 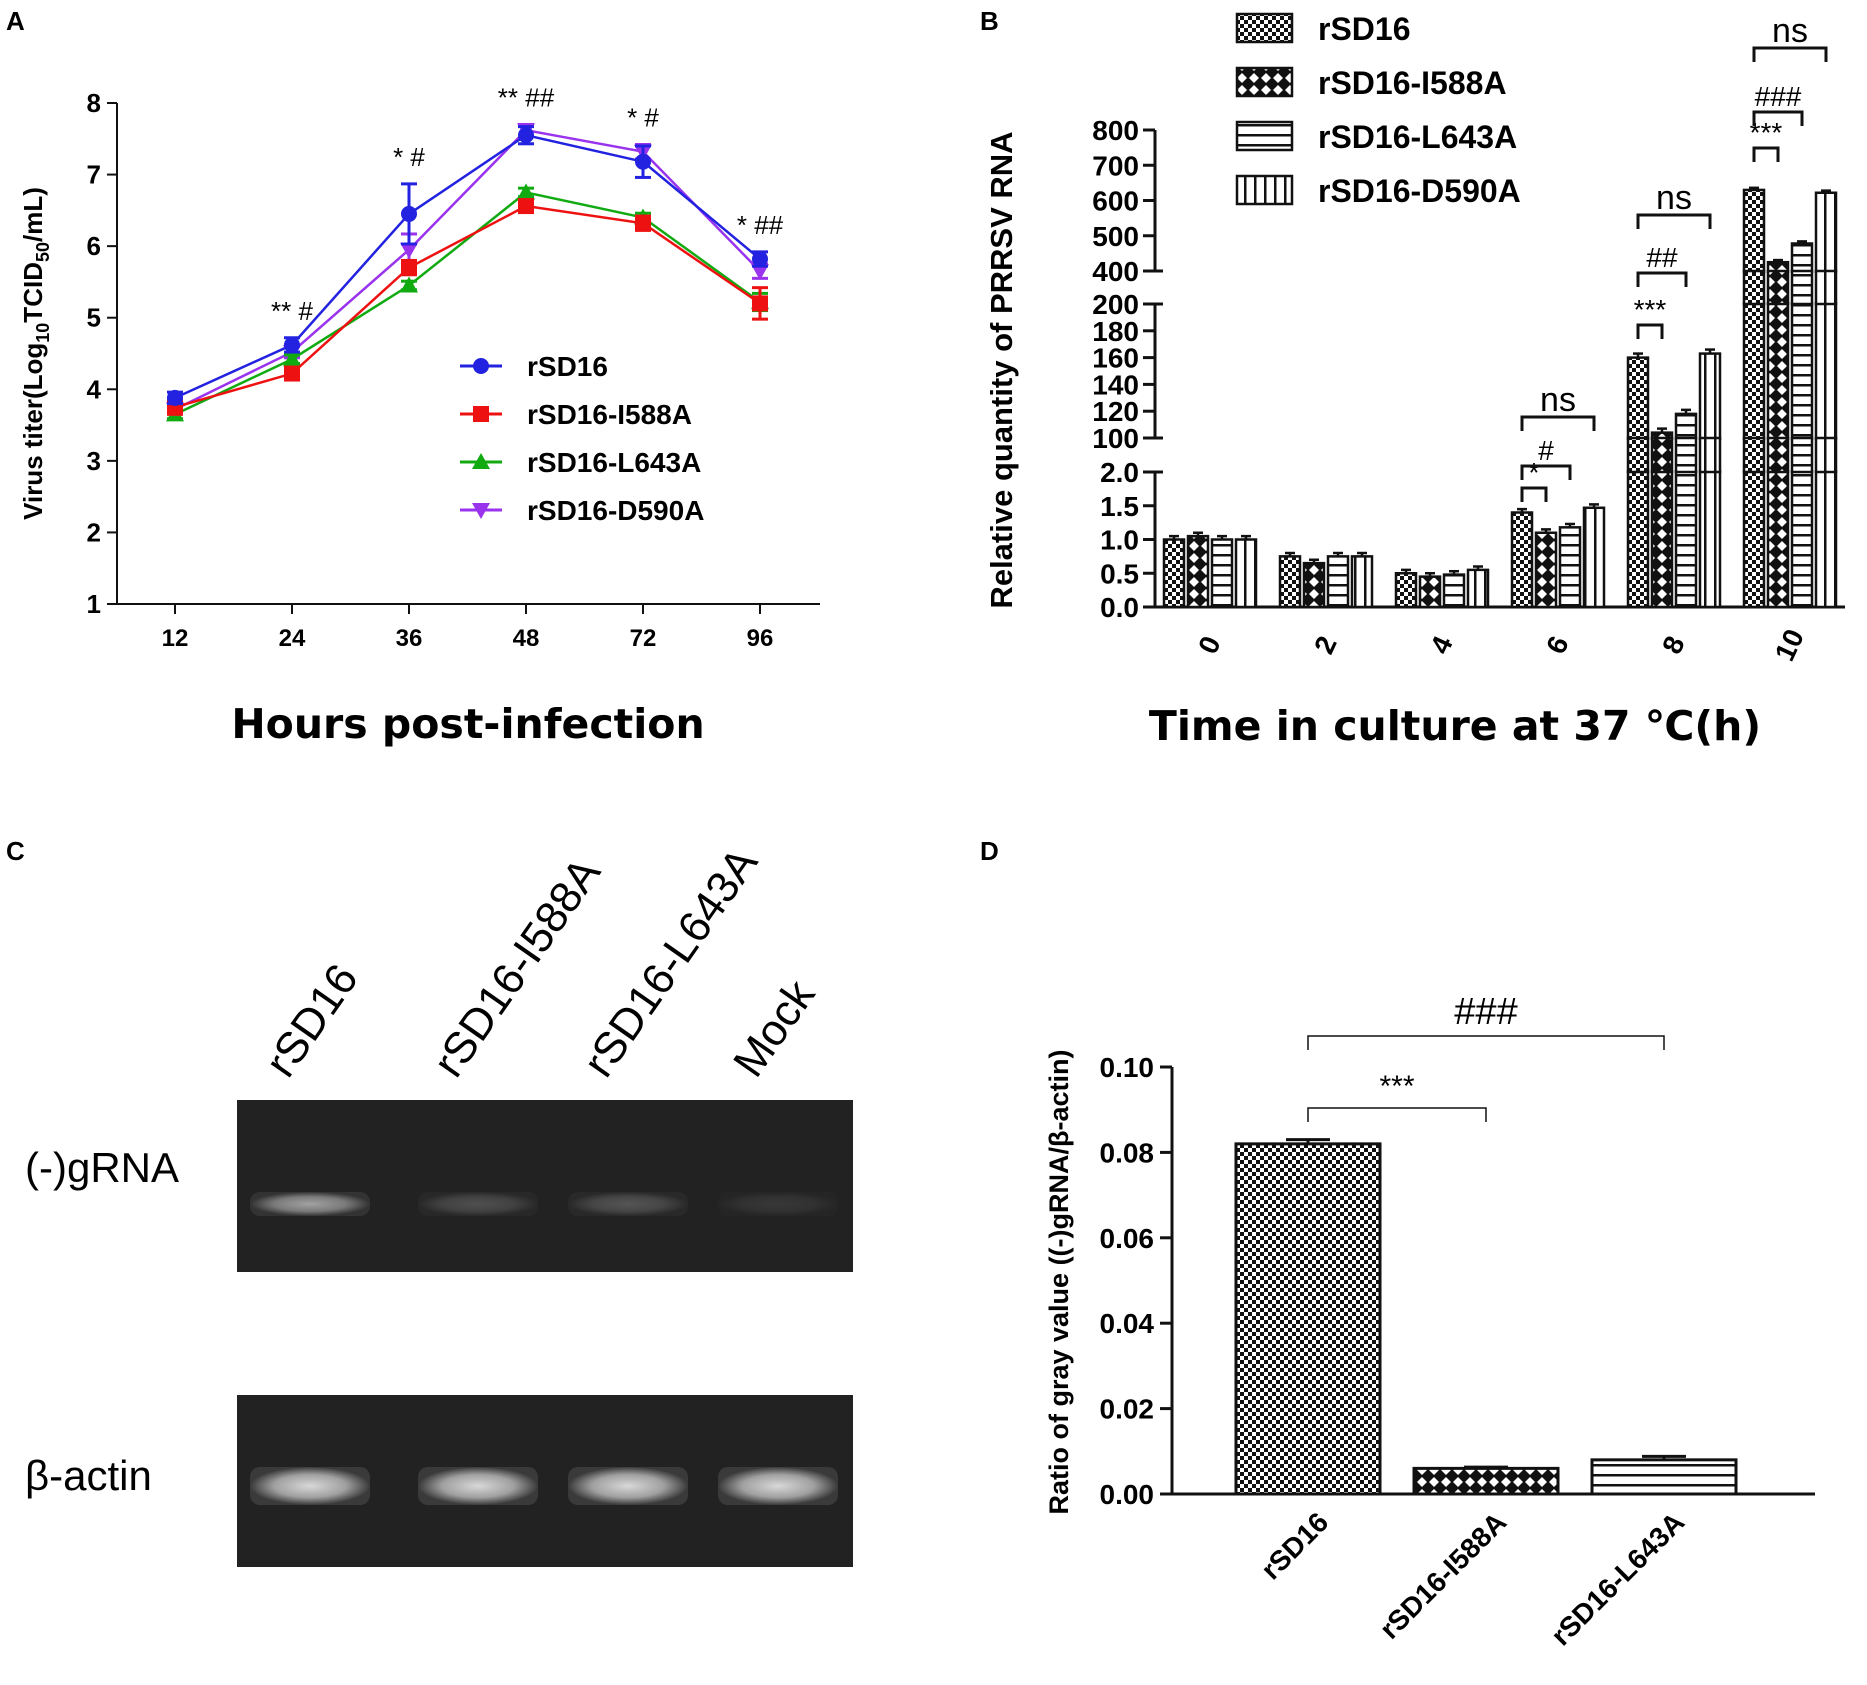 I want to click on y-tick-label: 4, so click(x=94, y=389).